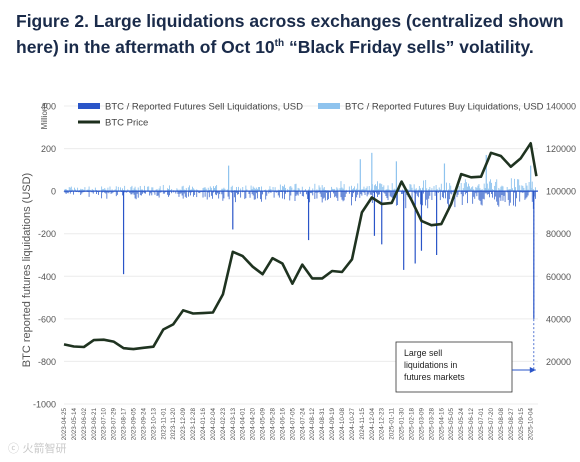 This screenshot has width=580, height=462. I want to click on x-tick-label: 2024-05-28, so click(273, 424).